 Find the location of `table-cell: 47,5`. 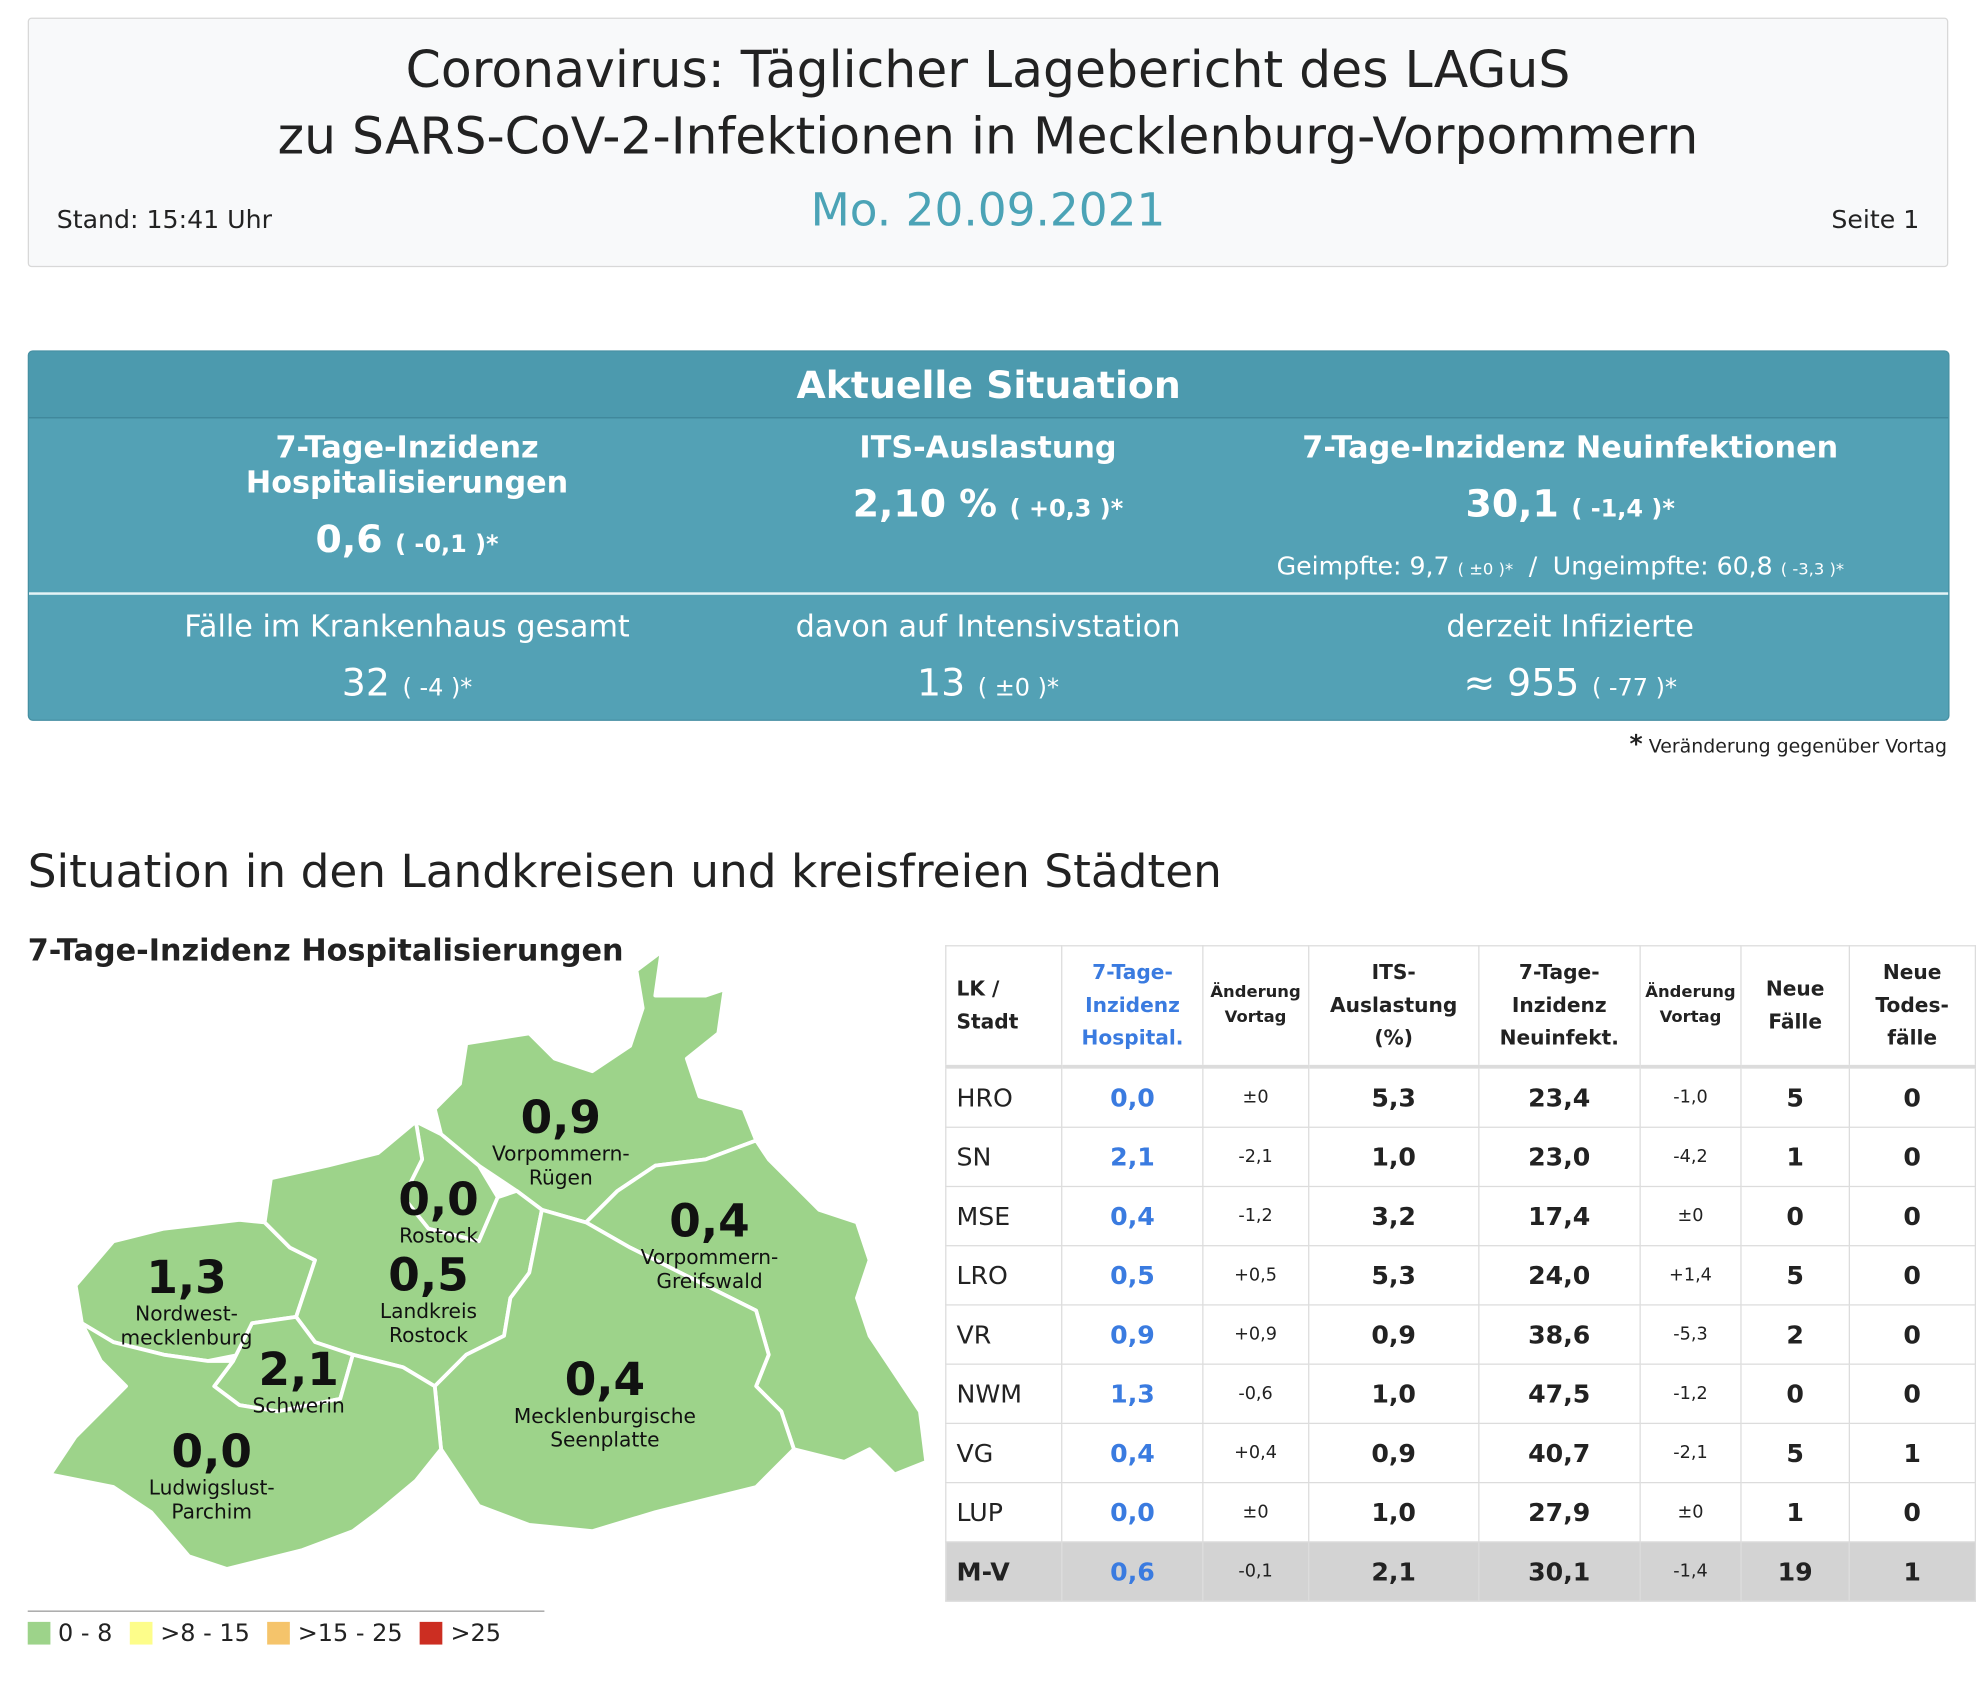

table-cell: 47,5 is located at coordinates (1559, 1394).